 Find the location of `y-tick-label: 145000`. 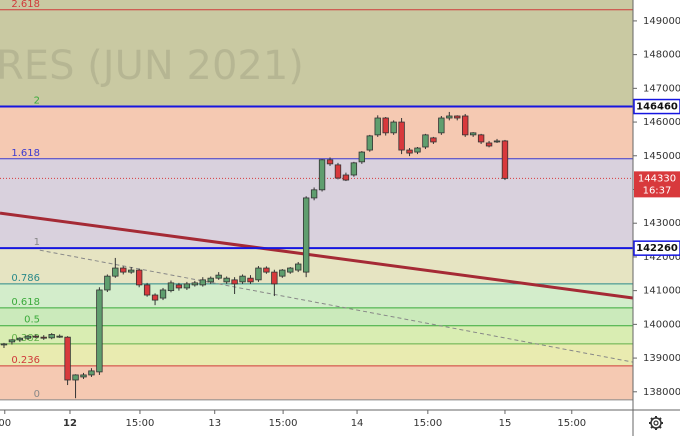

y-tick-label: 145000 is located at coordinates (661, 156).